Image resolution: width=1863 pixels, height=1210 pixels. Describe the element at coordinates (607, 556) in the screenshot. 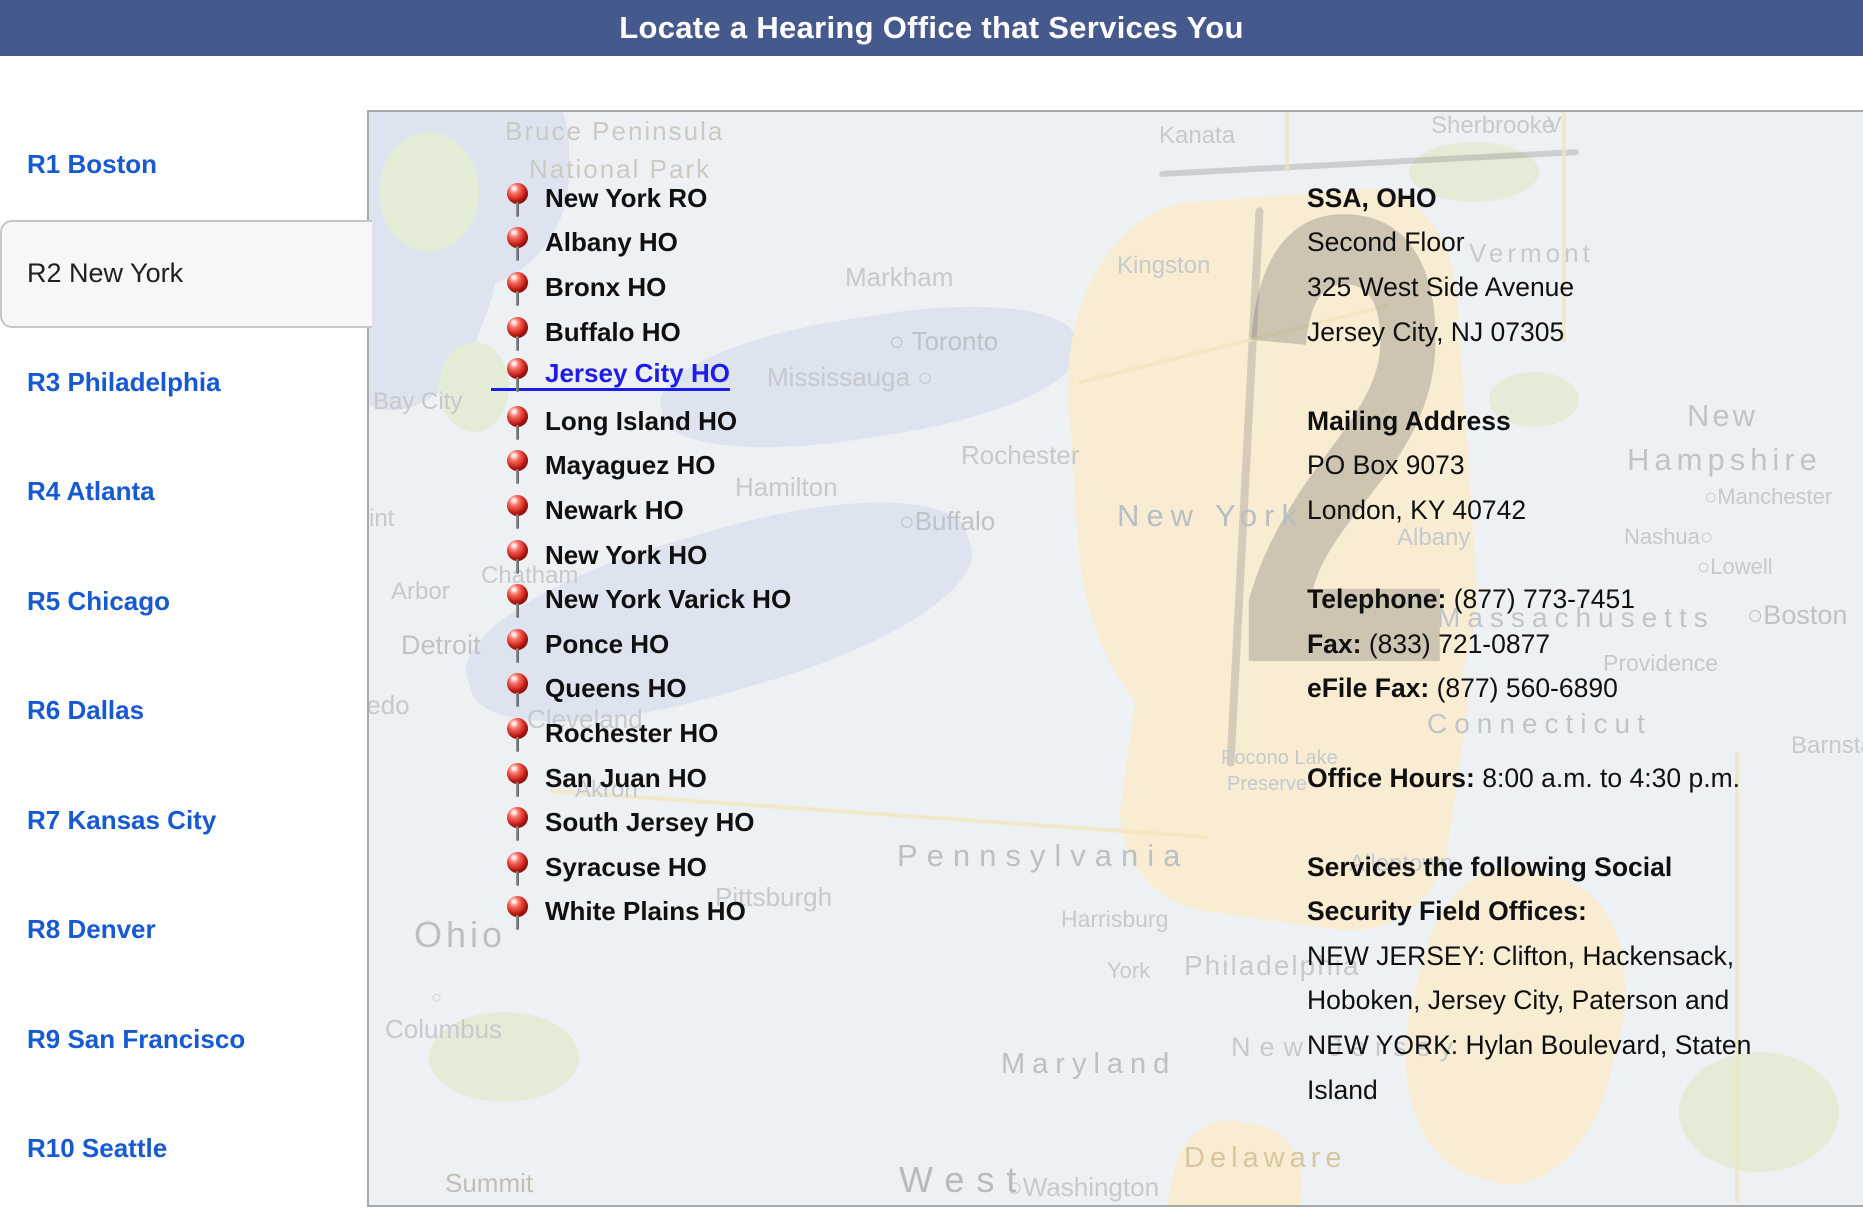

I see `office-marker: New York HO` at that location.